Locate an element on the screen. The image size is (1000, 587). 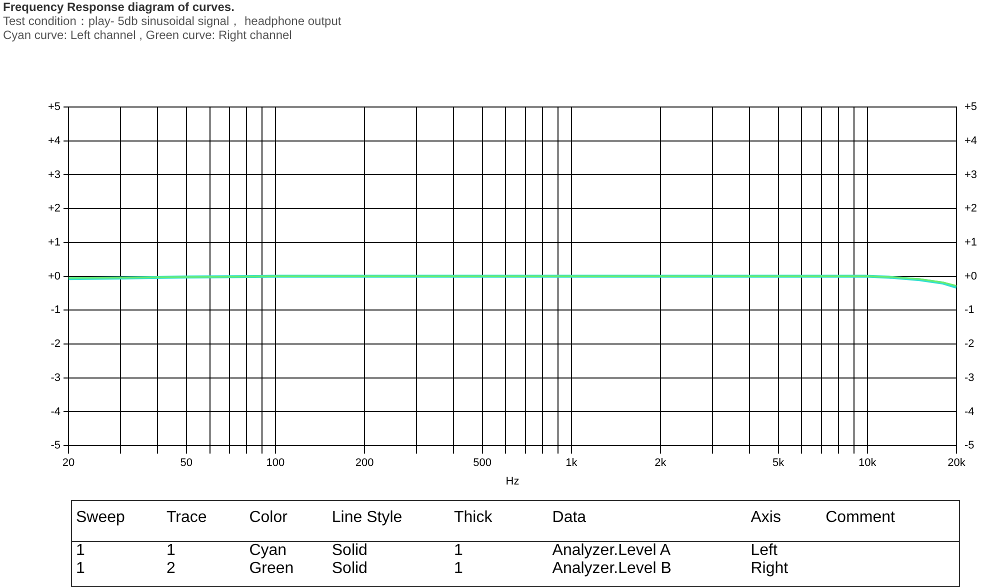
y2-tick-label: +1 is located at coordinates (971, 242).